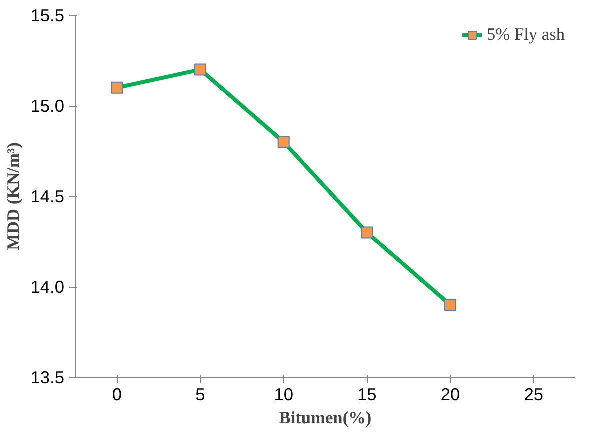  Describe the element at coordinates (47, 378) in the screenshot. I see `y-tick-label: 13.5` at that location.